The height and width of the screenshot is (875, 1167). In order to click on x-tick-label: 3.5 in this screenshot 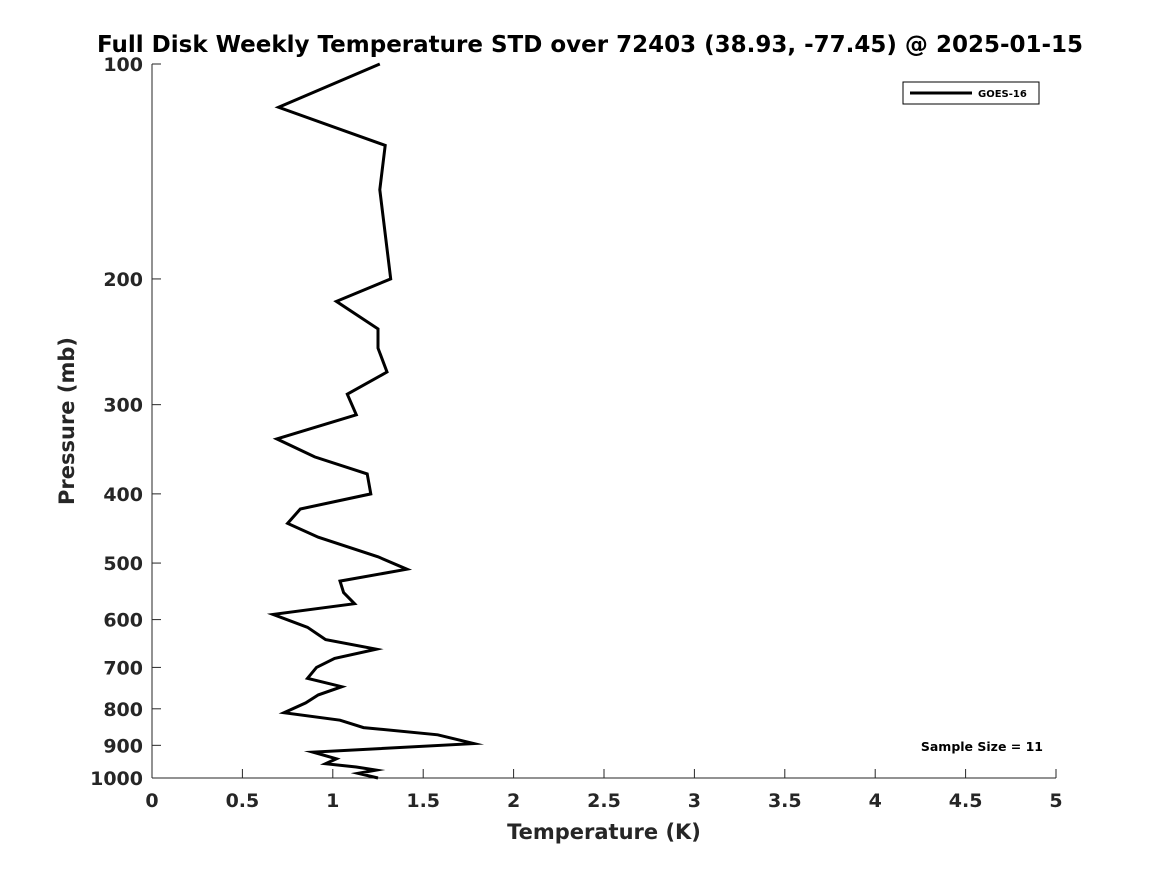, I will do `click(785, 801)`.